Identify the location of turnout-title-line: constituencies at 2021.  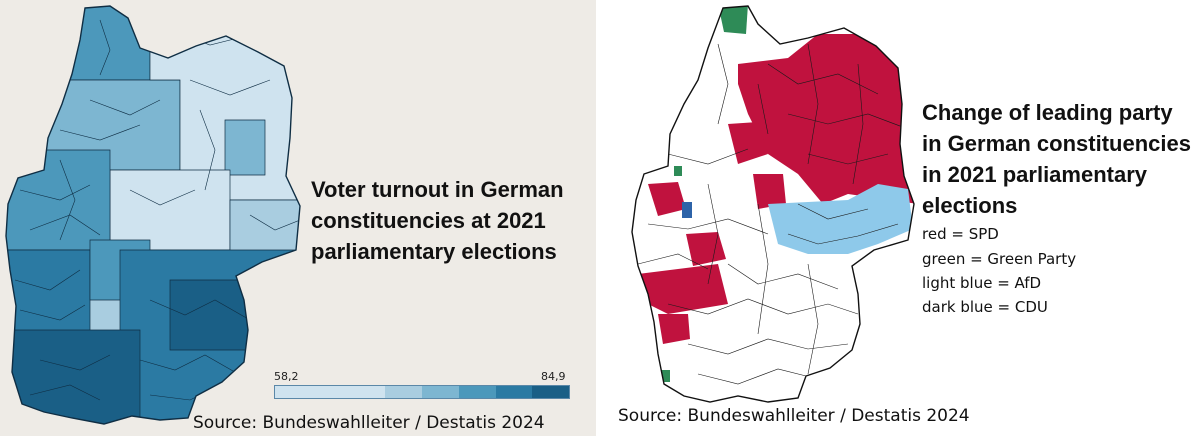
(428, 220).